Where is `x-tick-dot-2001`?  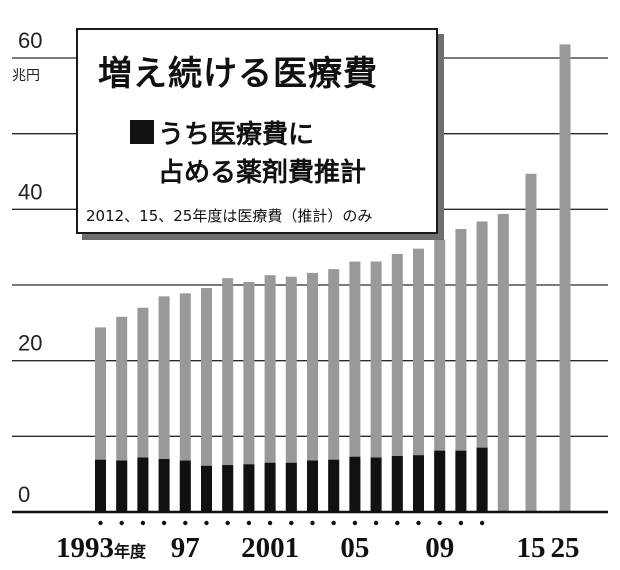
x-tick-dot-2001 is located at coordinates (270, 523).